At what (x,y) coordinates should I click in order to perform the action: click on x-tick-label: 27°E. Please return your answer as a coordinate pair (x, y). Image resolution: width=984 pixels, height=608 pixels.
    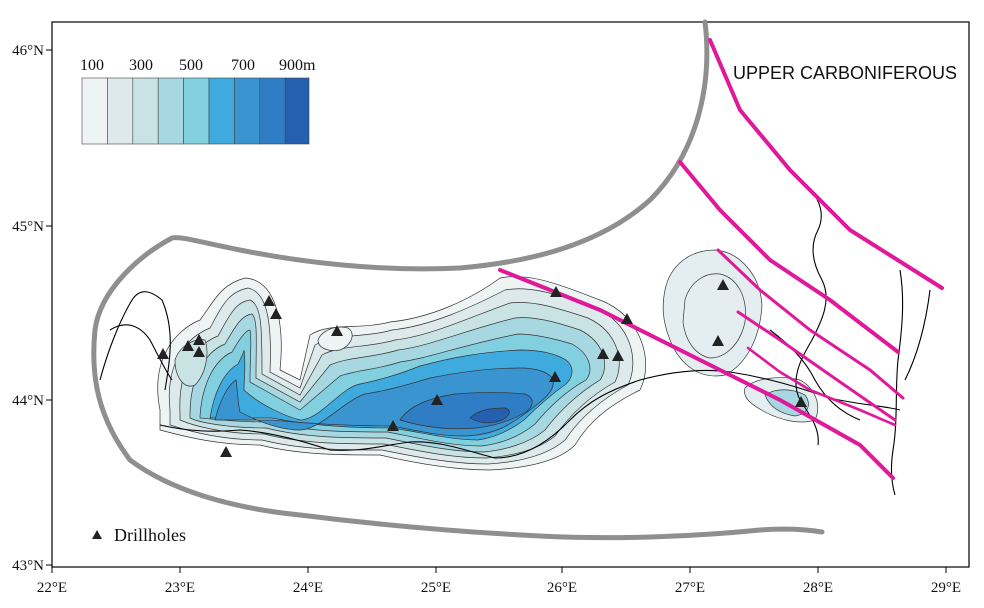
    Looking at the image, I should click on (690, 588).